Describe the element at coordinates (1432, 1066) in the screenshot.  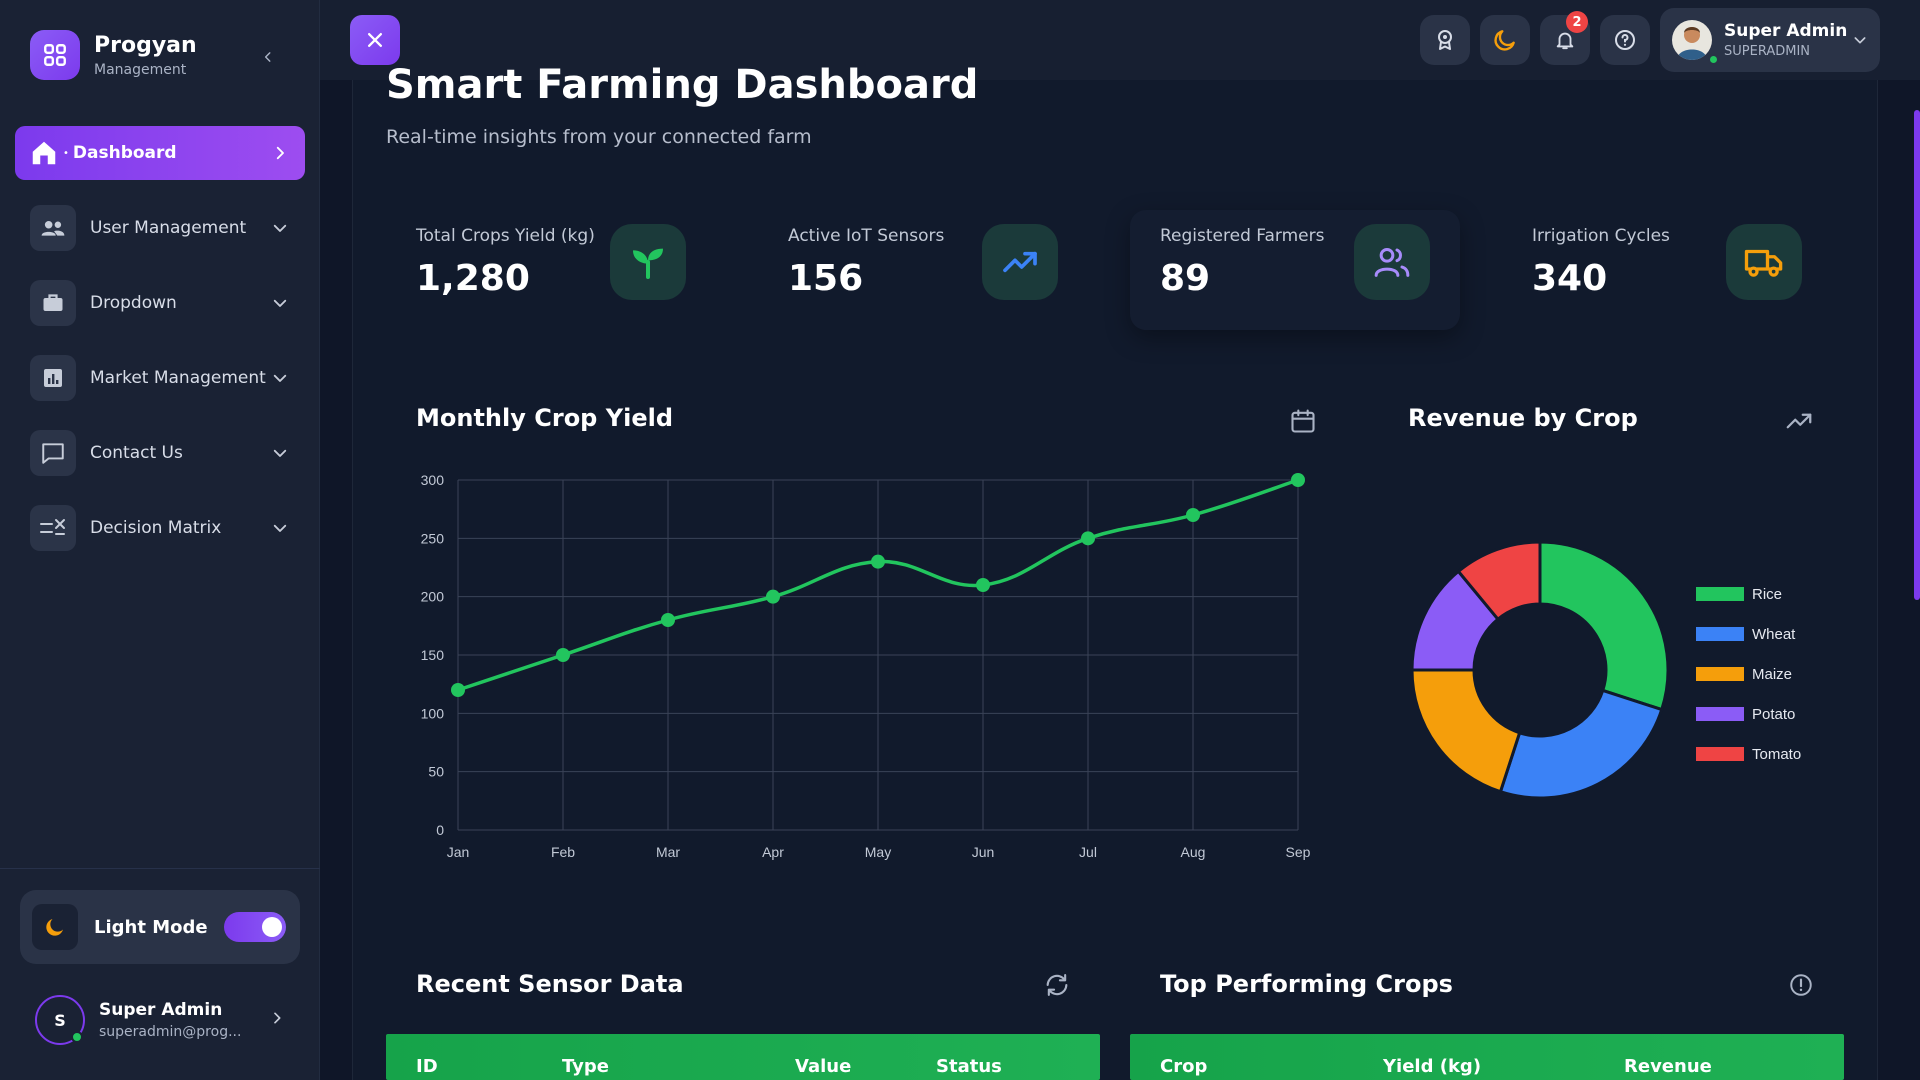
I see `column-header: Yield (kg)` at that location.